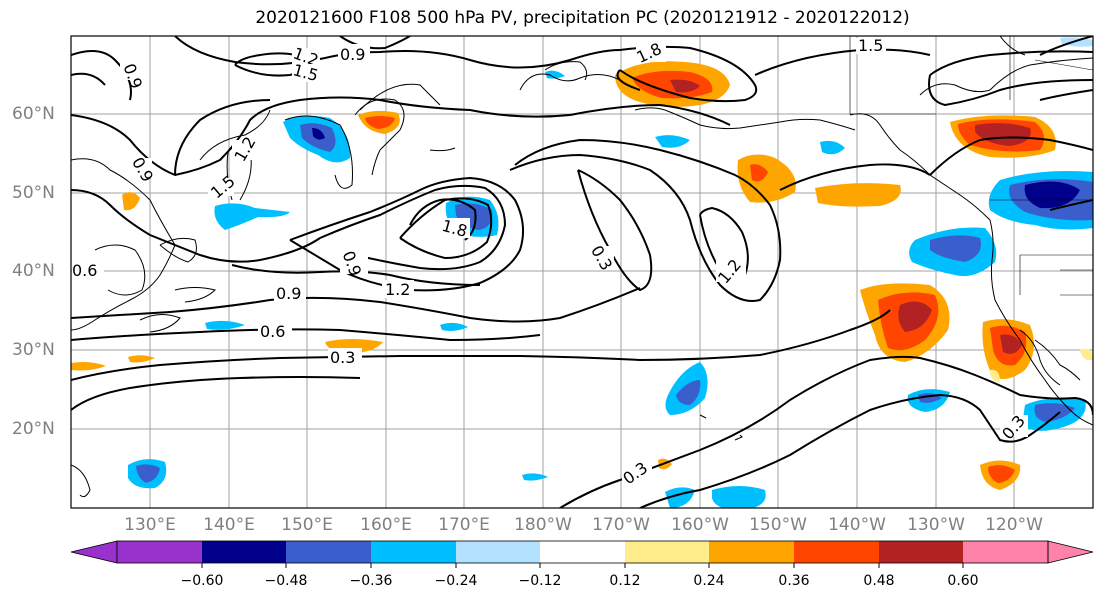  Describe the element at coordinates (936, 525) in the screenshot. I see `lon-label: 130°W` at that location.